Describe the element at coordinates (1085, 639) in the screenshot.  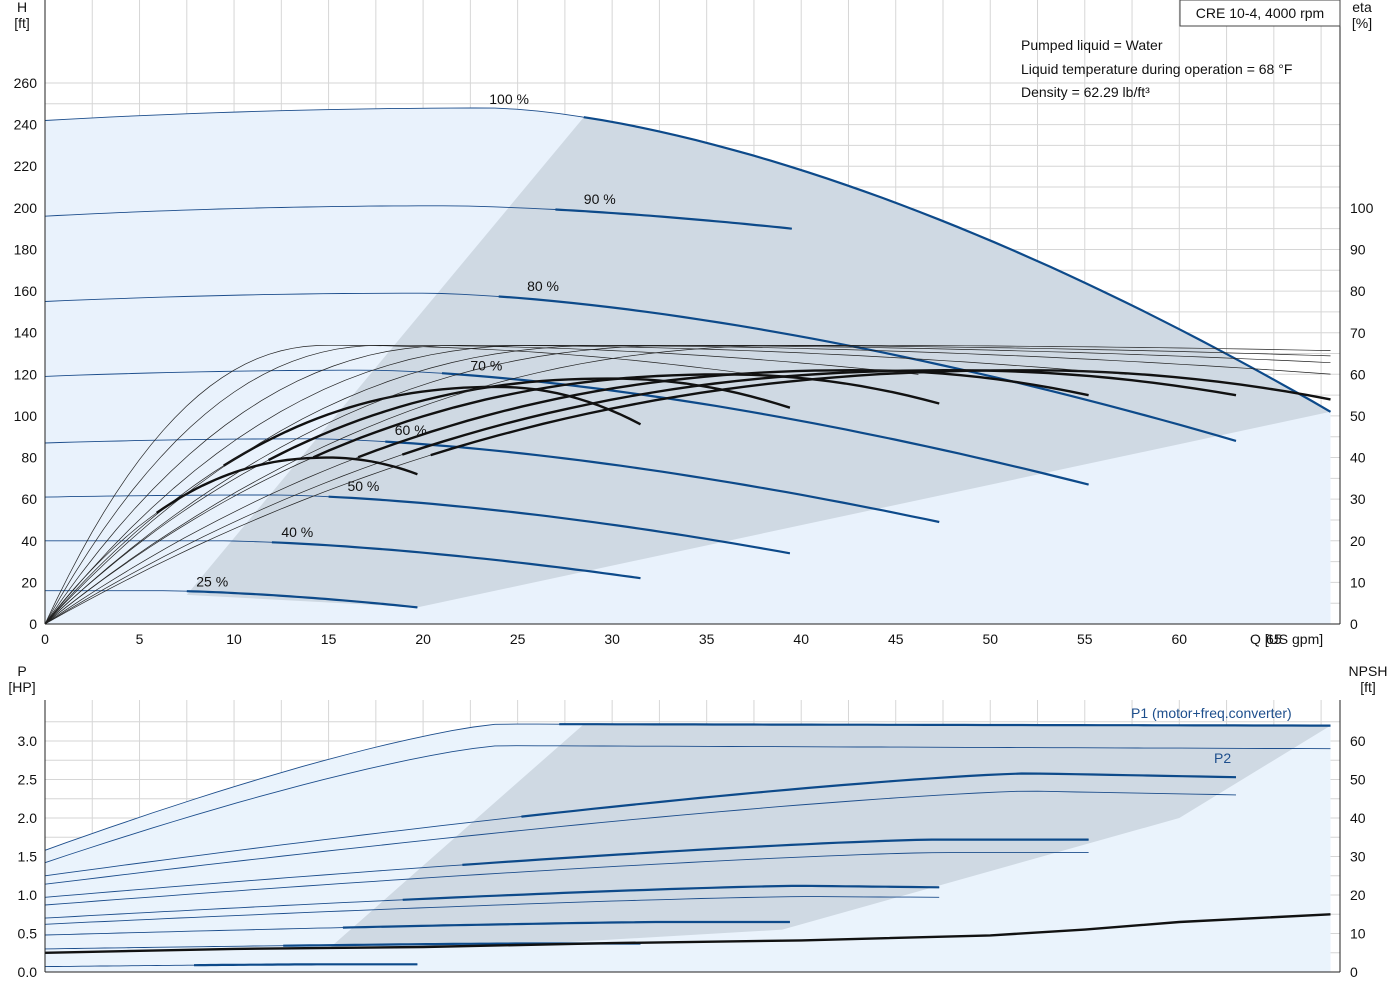
I see `x-tick-label: 55` at that location.